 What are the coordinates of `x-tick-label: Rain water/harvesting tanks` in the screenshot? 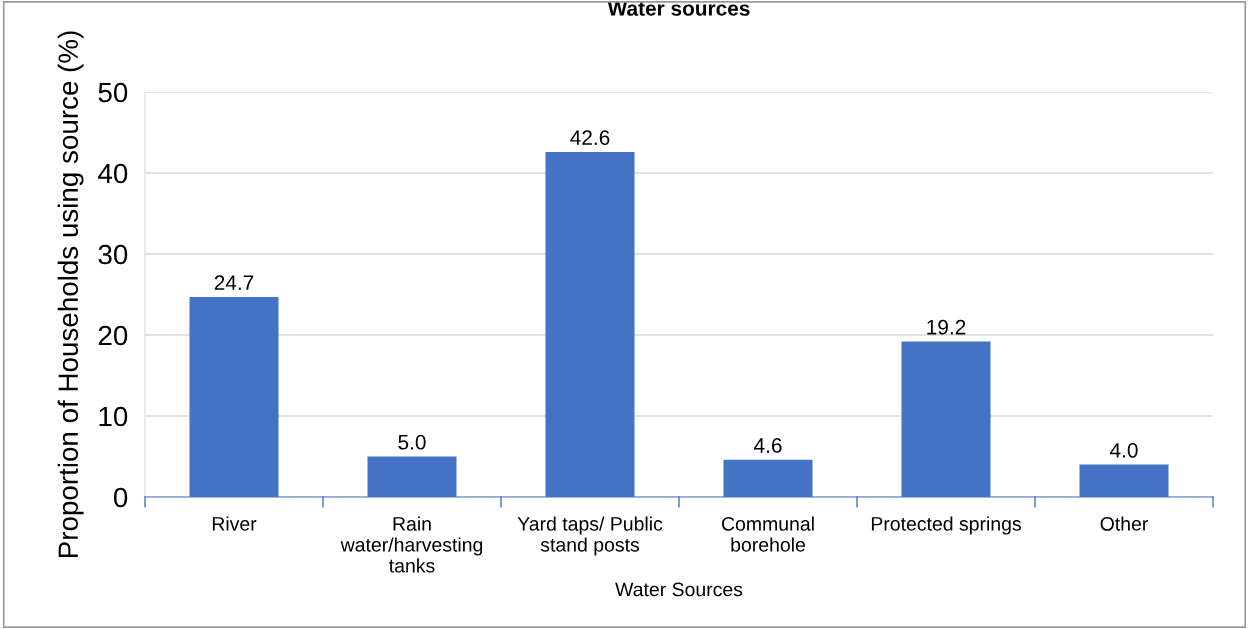 It's located at (411, 544).